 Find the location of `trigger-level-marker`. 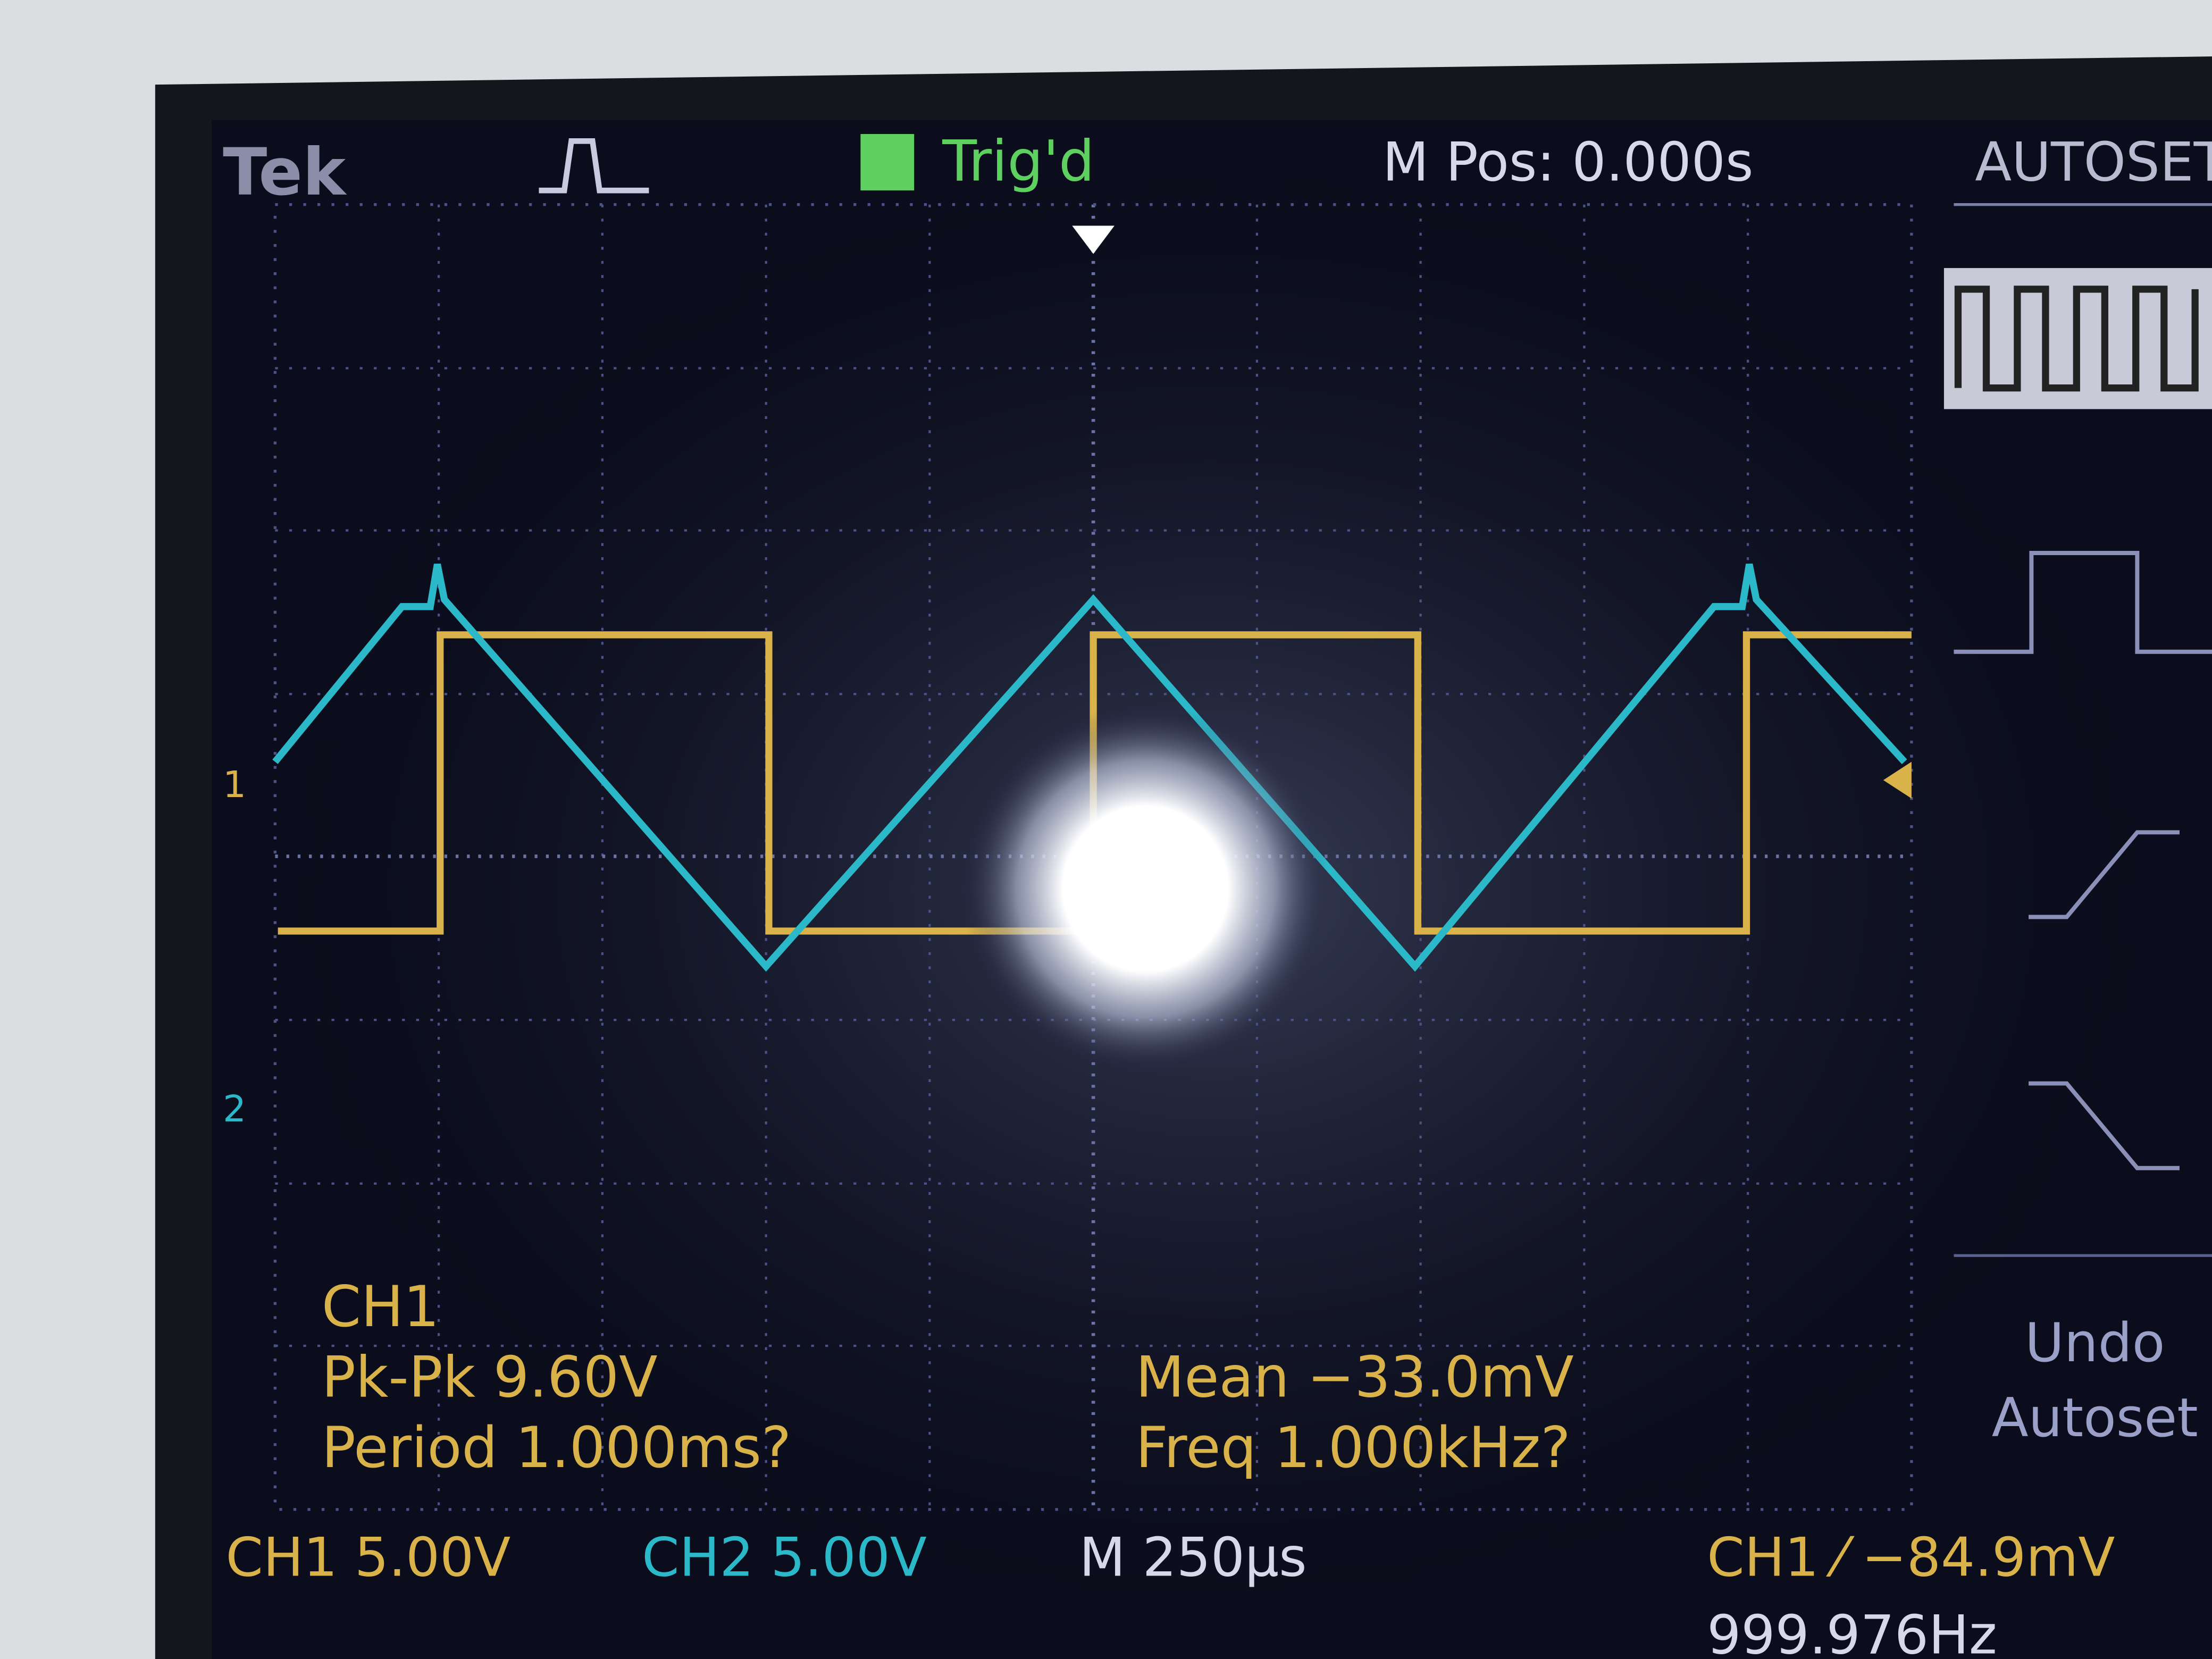

trigger-level-marker is located at coordinates (1897, 780).